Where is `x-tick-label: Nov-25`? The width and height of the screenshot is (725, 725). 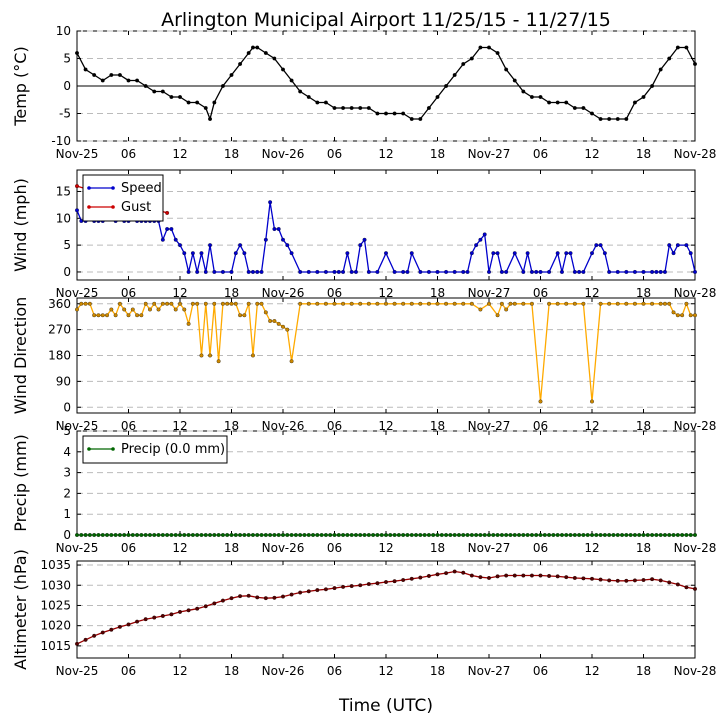
x-tick-label: Nov-25 is located at coordinates (77, 154).